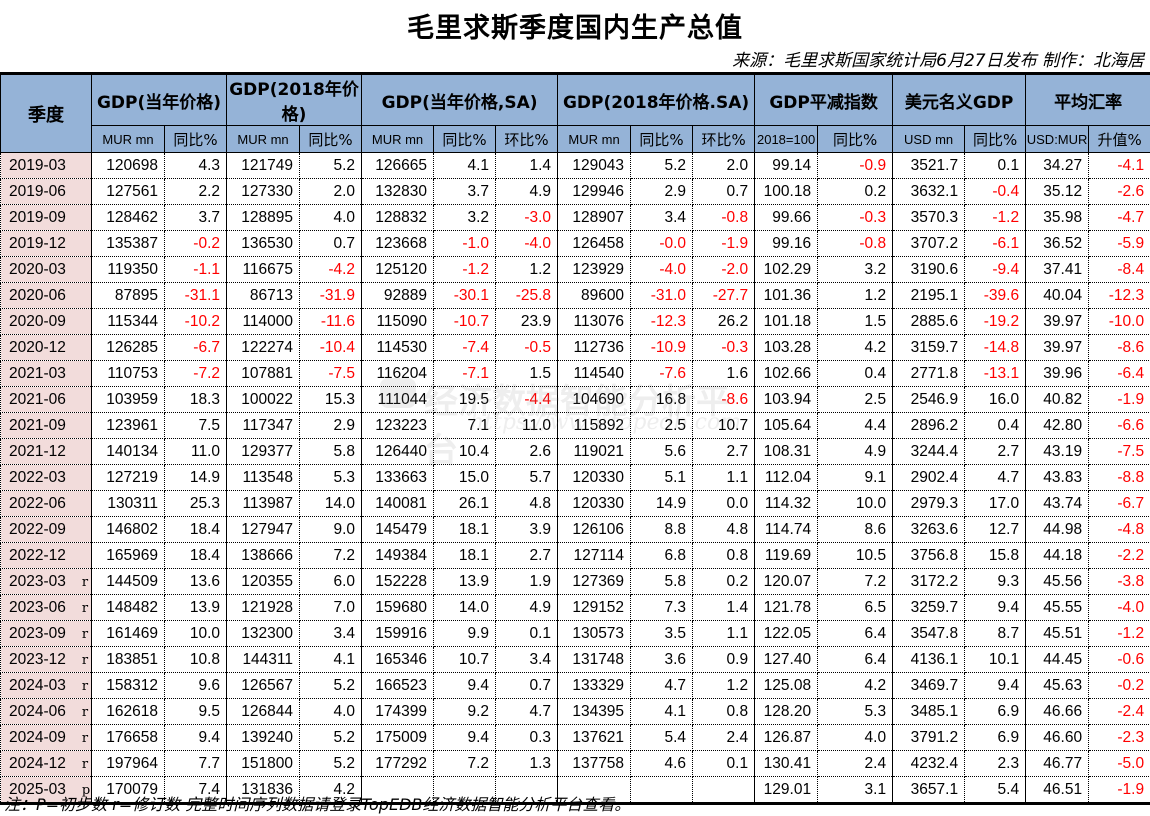 The width and height of the screenshot is (1150, 816). I want to click on group-header: 美元名义GDP, so click(959, 99).